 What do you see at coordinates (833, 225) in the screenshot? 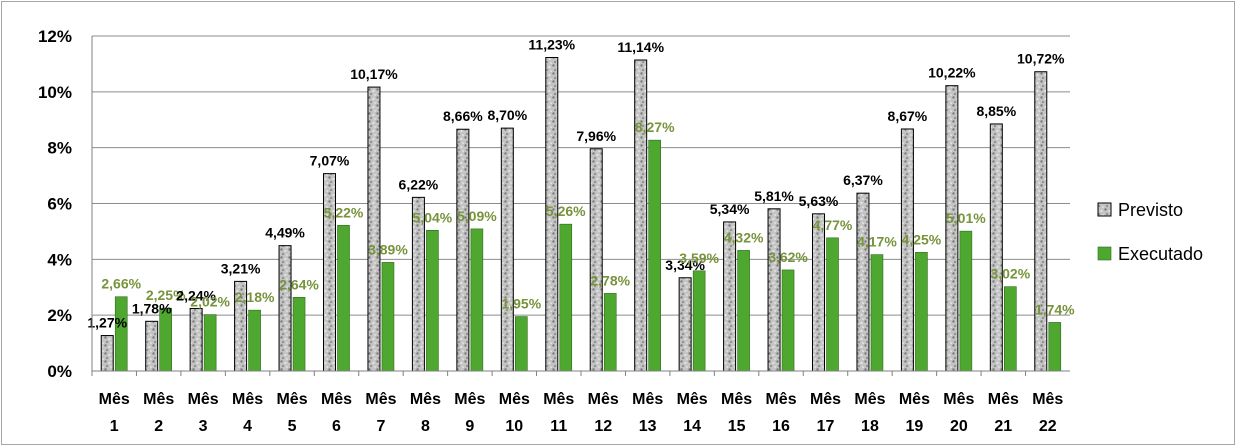
I see `data-label-executado: 4,77%` at bounding box center [833, 225].